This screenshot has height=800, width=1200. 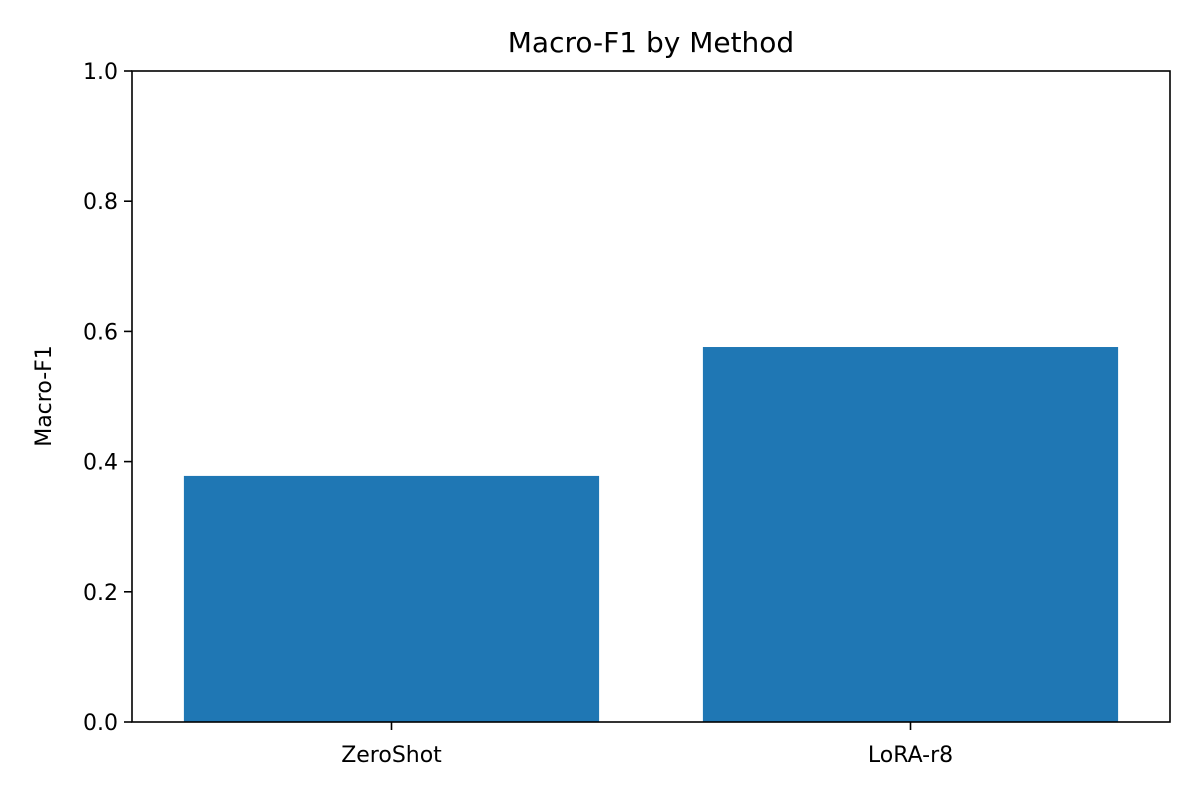 What do you see at coordinates (651, 42) in the screenshot?
I see `chart-title: Macro-F1 by Method` at bounding box center [651, 42].